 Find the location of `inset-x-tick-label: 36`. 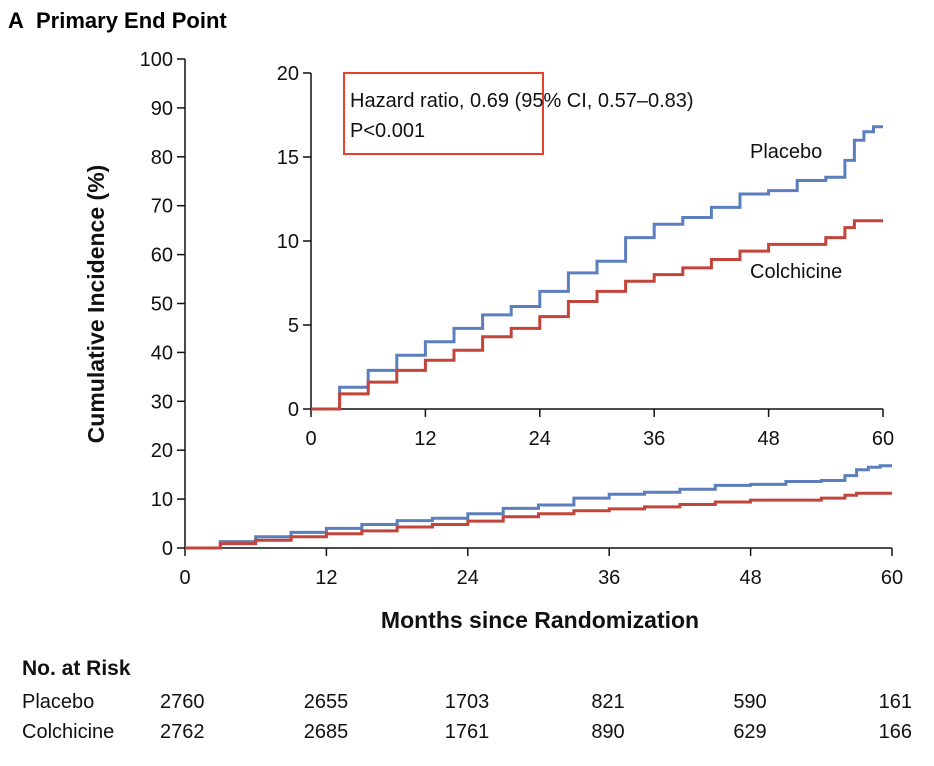

inset-x-tick-label: 36 is located at coordinates (654, 439).